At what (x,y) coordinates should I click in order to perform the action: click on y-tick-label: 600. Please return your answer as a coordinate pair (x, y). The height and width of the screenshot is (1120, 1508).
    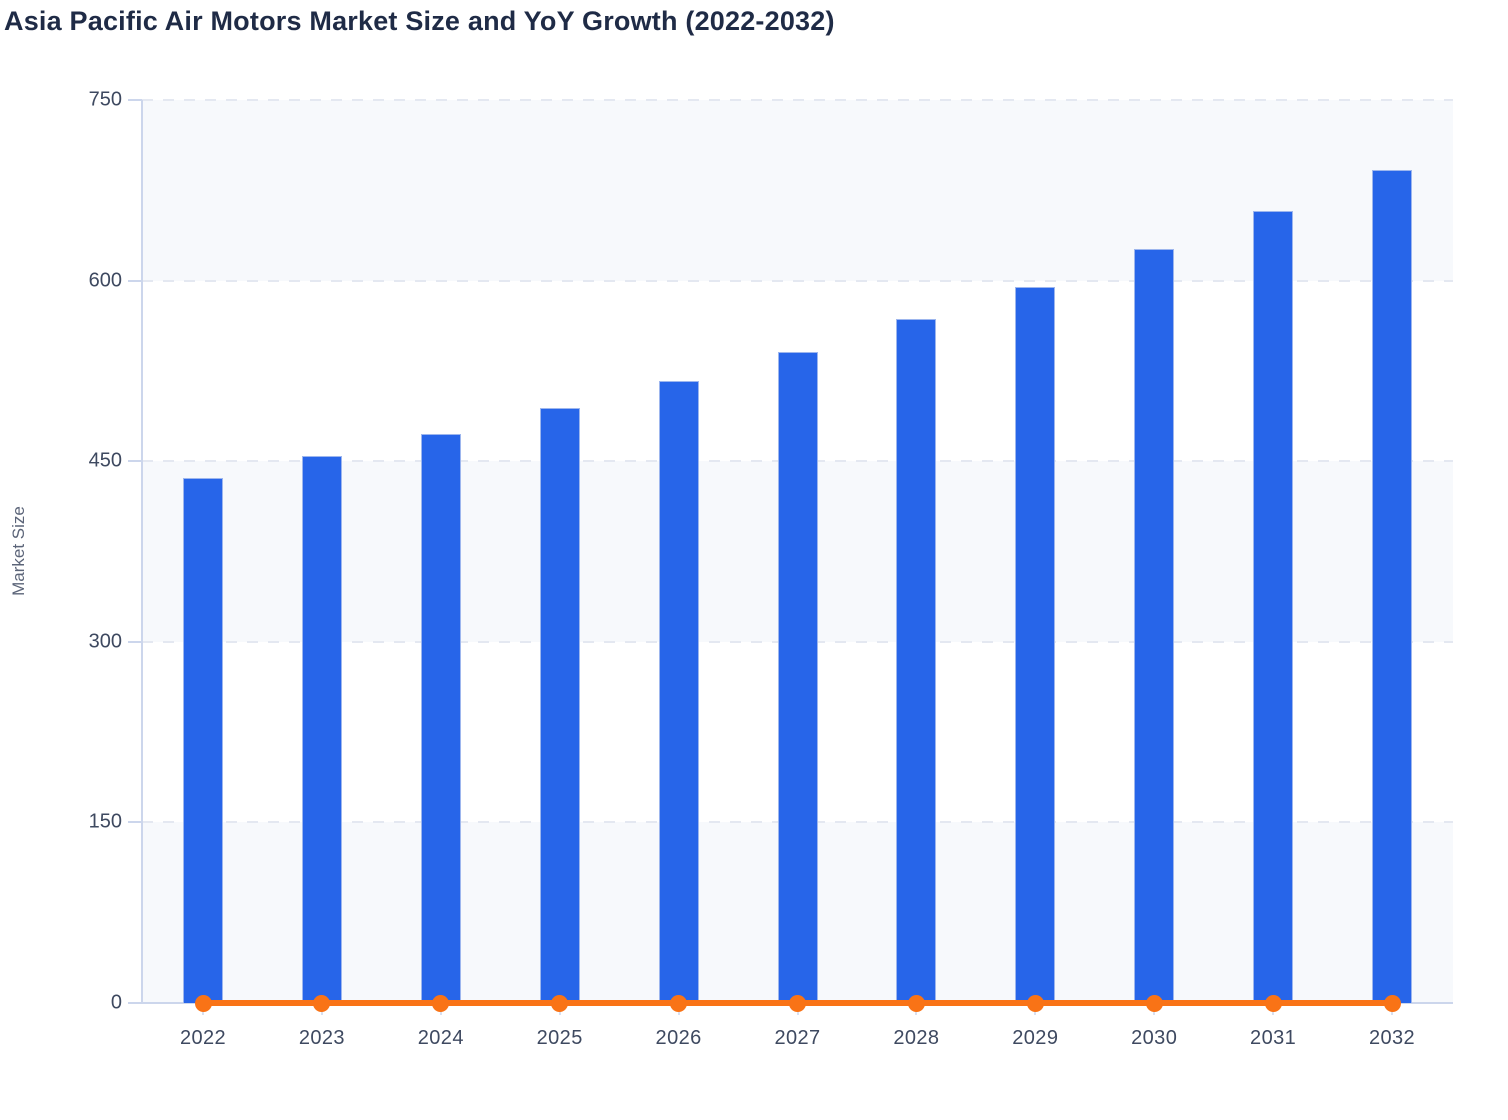
    Looking at the image, I should click on (105, 280).